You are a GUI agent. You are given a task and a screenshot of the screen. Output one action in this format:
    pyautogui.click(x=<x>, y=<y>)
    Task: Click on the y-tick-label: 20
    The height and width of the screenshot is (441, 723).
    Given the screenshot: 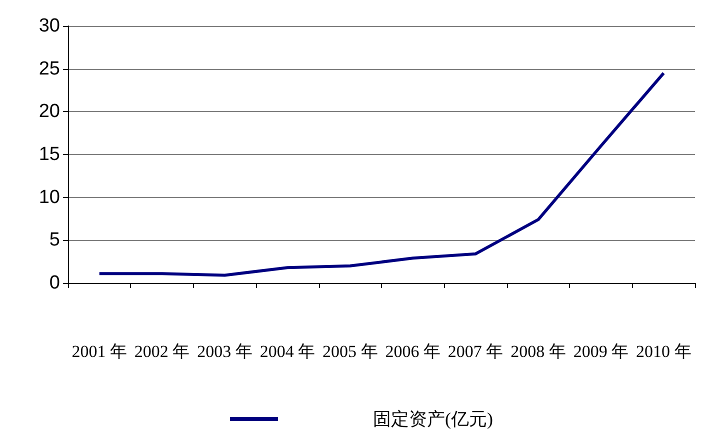 What is the action you would take?
    pyautogui.click(x=49, y=111)
    